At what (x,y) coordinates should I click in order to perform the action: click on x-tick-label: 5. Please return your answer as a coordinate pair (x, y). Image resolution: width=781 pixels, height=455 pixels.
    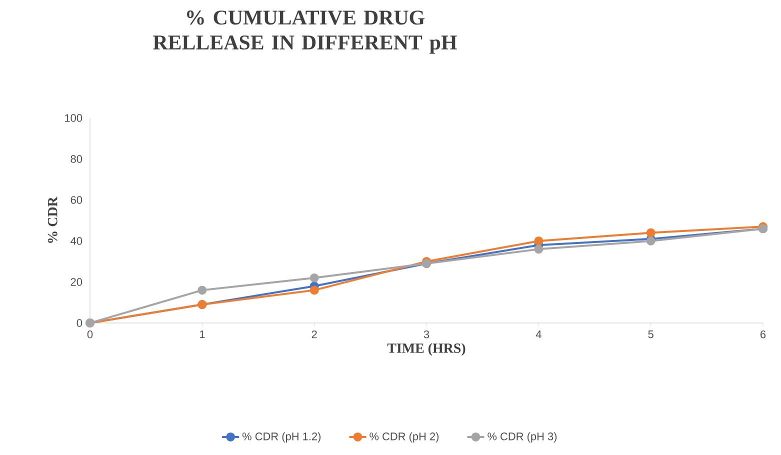
    Looking at the image, I should click on (651, 334).